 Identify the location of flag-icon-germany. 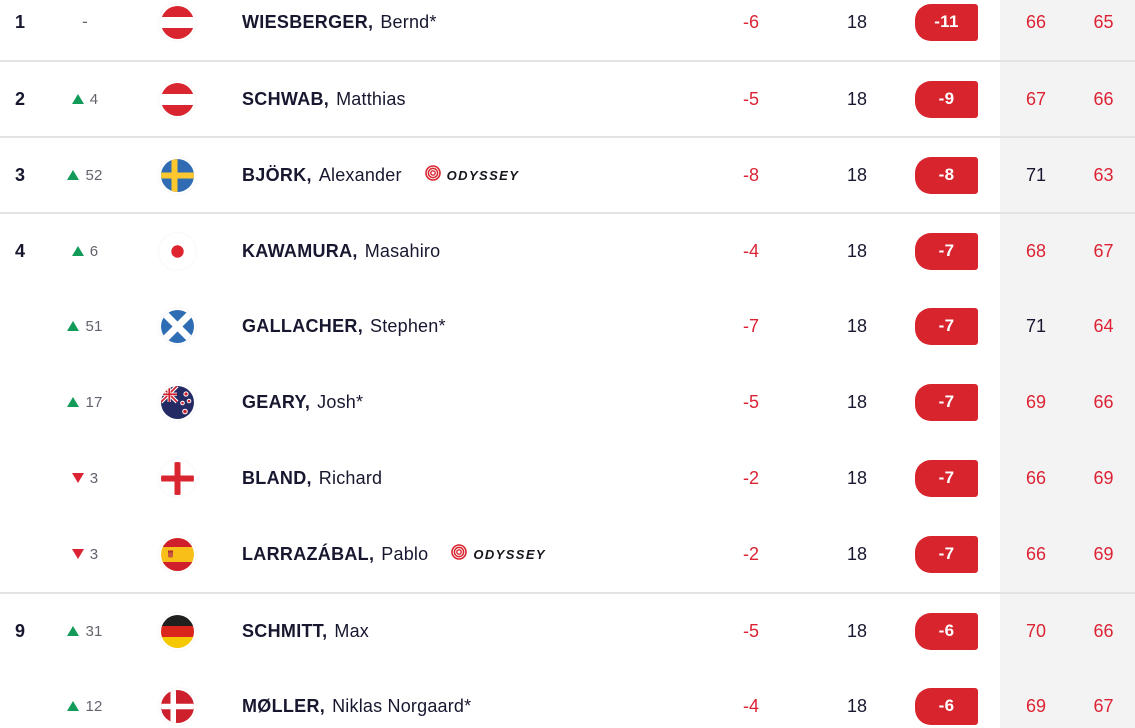
(177, 631).